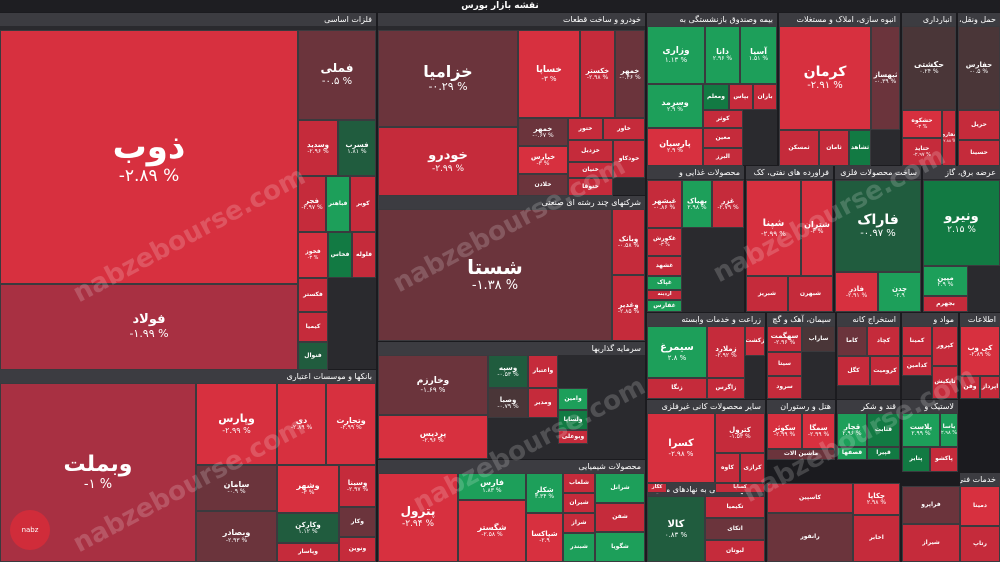 This screenshot has height=562, width=1000. I want to click on stock-tile: وخارزم -۱.۶۹ %, so click(433, 385).